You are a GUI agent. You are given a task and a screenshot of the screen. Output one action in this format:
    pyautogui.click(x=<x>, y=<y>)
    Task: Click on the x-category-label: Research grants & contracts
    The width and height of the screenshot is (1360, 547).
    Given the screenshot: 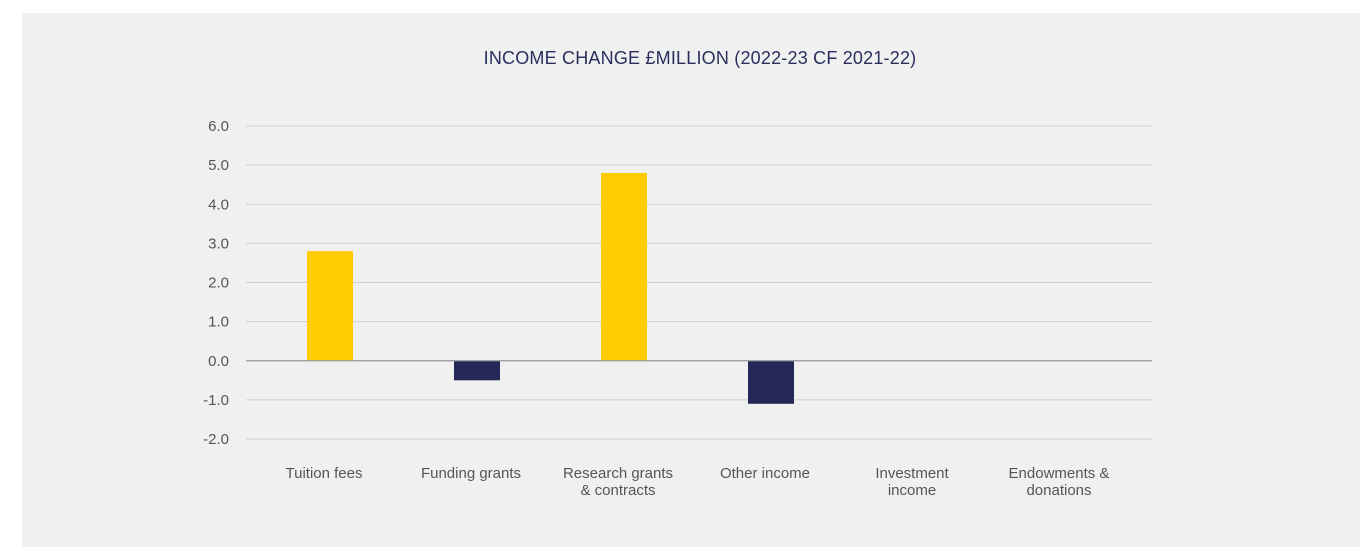 What is the action you would take?
    pyautogui.click(x=618, y=482)
    